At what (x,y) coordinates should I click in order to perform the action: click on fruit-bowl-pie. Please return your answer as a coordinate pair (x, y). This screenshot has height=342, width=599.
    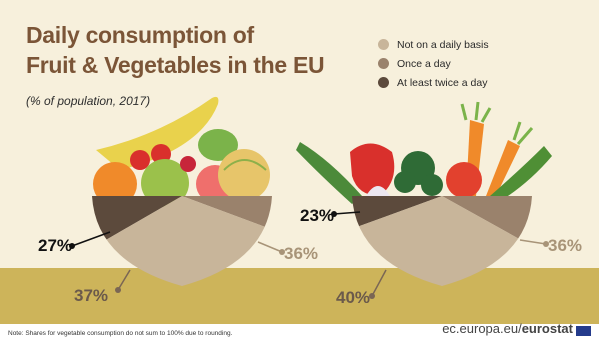
    Looking at the image, I should click on (182, 241).